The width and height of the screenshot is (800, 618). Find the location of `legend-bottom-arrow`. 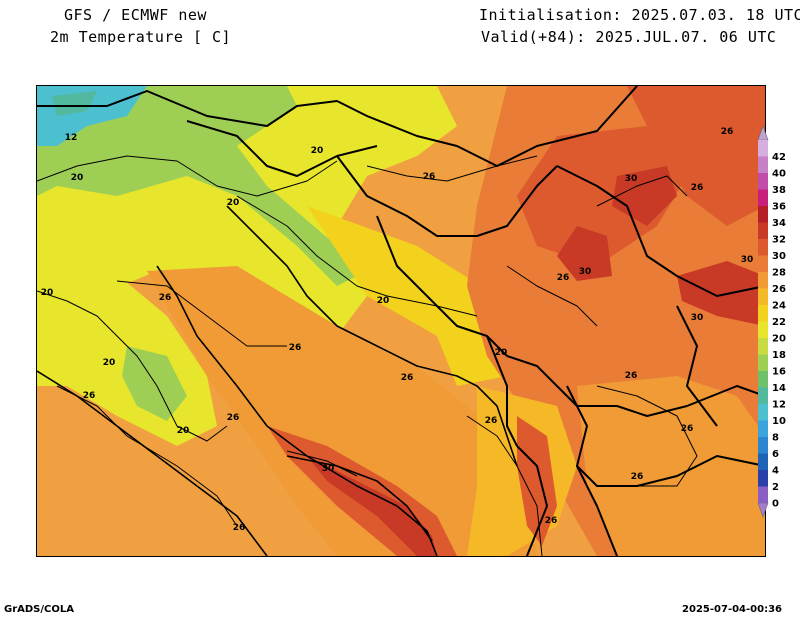

legend-bottom-arrow is located at coordinates (763, 510).